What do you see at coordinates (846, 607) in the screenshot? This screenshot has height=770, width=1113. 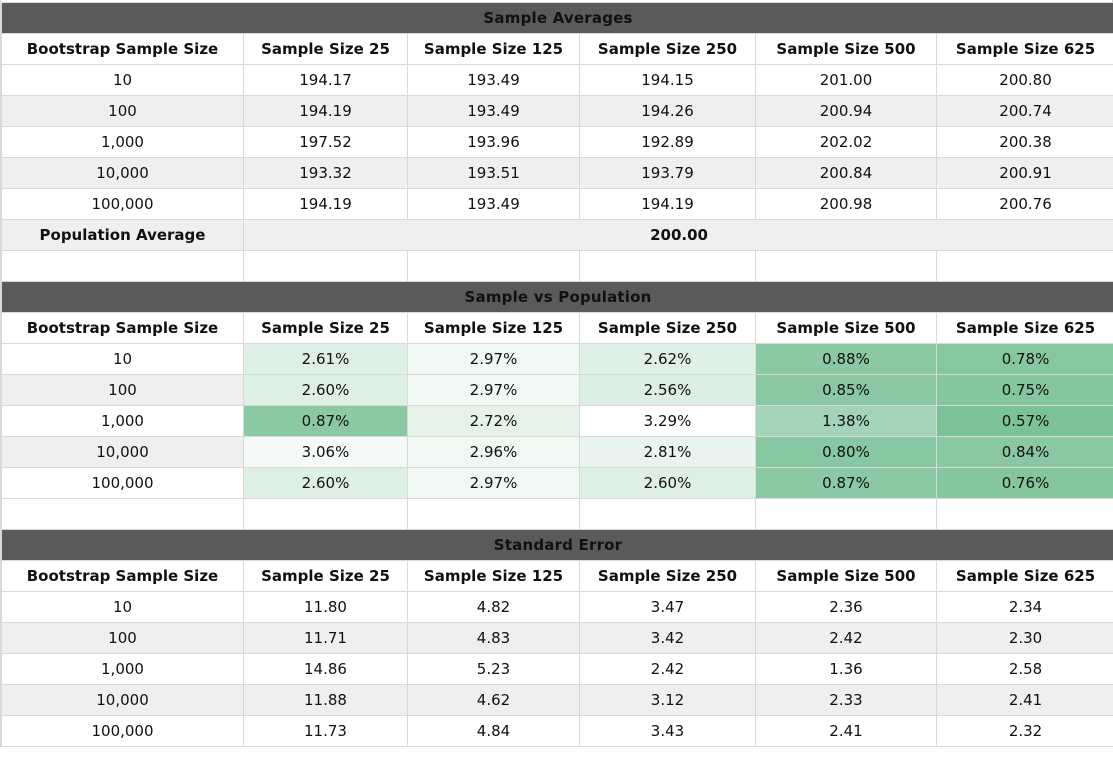 I see `cell: 2.36` at bounding box center [846, 607].